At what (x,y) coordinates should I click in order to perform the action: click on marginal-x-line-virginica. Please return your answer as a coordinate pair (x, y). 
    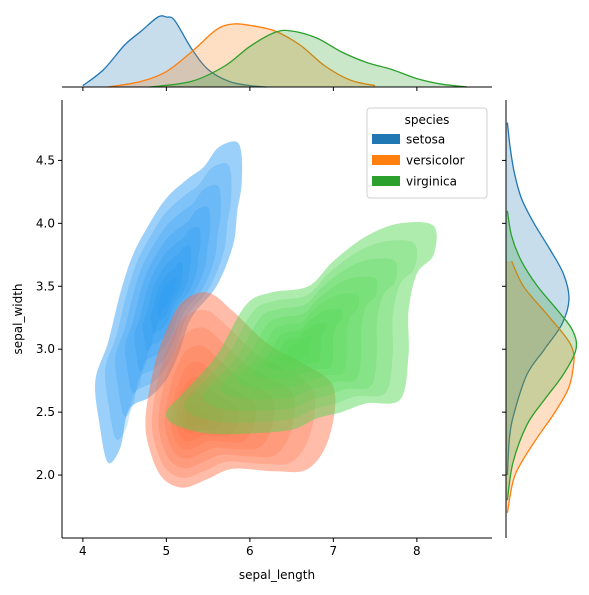
    Looking at the image, I should click on (308, 58).